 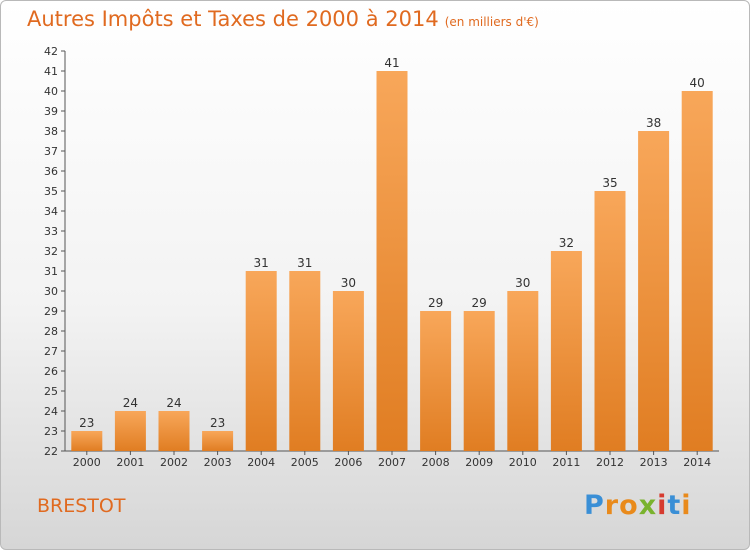 I want to click on y-tick-label: 38, so click(x=51, y=131).